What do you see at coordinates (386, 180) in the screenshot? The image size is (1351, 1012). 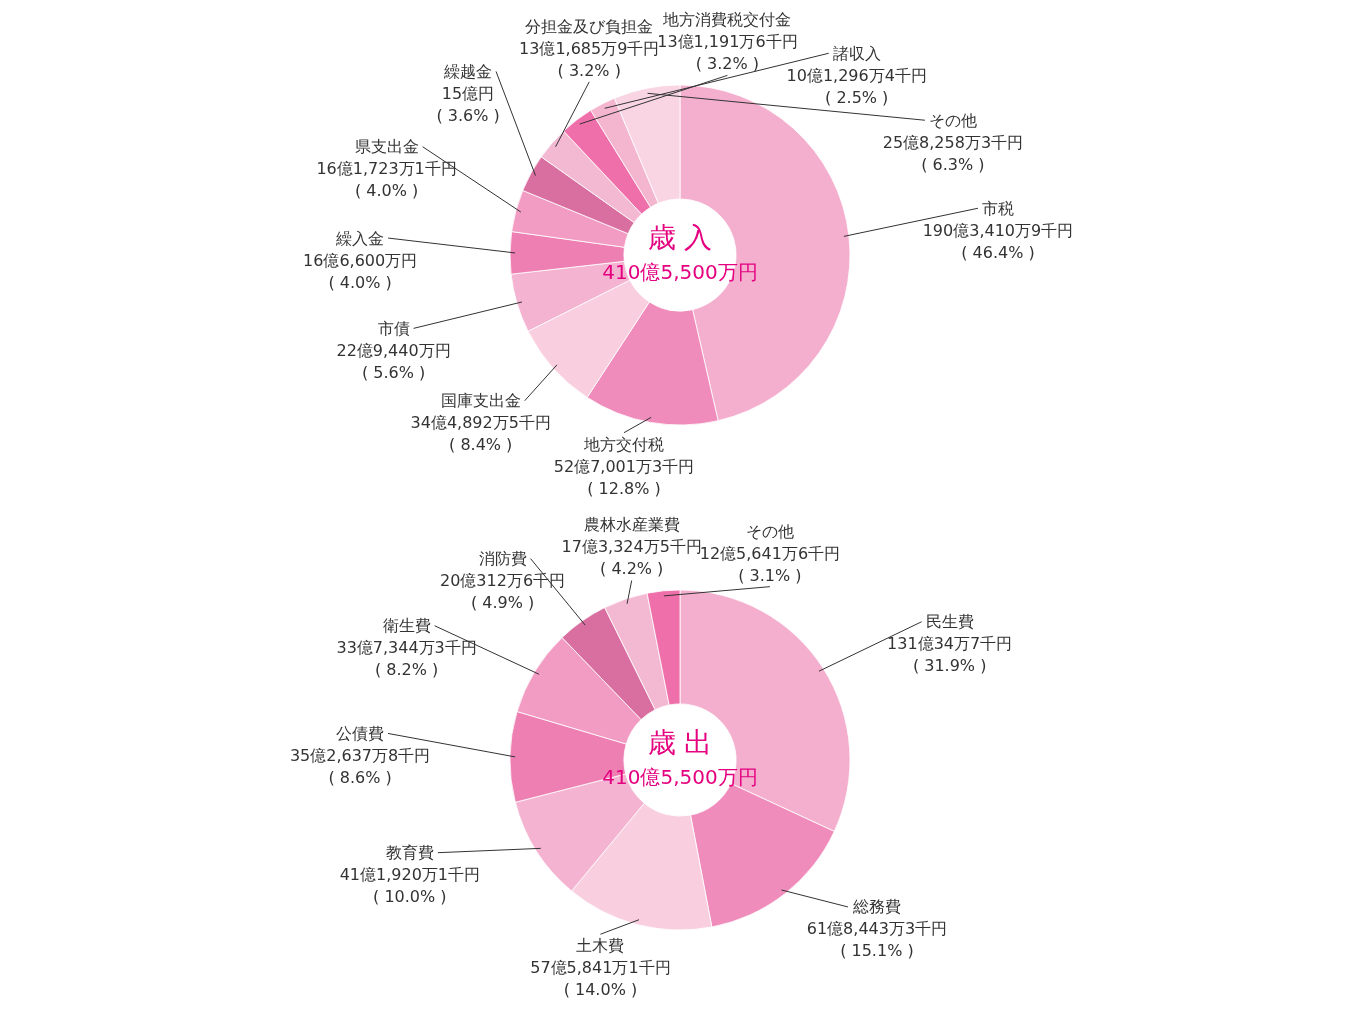 I see `data-label: 16億1,723万1千円 ( 4.0% )` at bounding box center [386, 180].